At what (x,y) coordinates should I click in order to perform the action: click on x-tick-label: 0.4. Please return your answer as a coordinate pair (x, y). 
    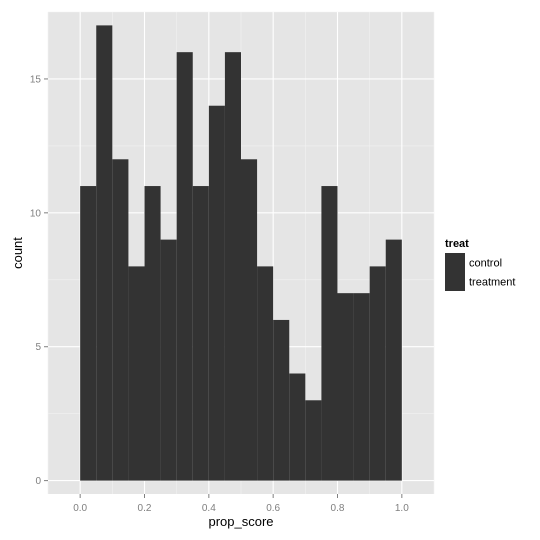
    Looking at the image, I should click on (209, 508).